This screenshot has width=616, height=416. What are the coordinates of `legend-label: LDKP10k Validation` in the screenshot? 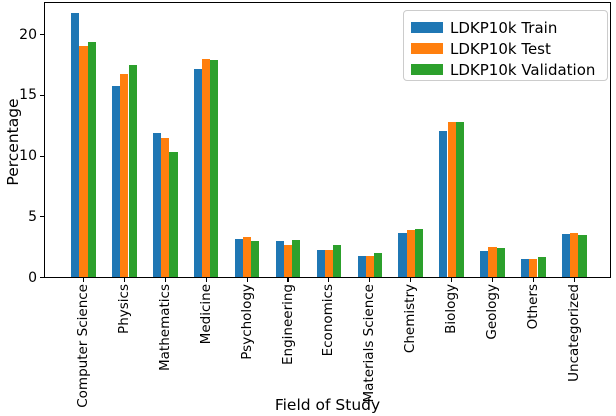 It's located at (523, 69).